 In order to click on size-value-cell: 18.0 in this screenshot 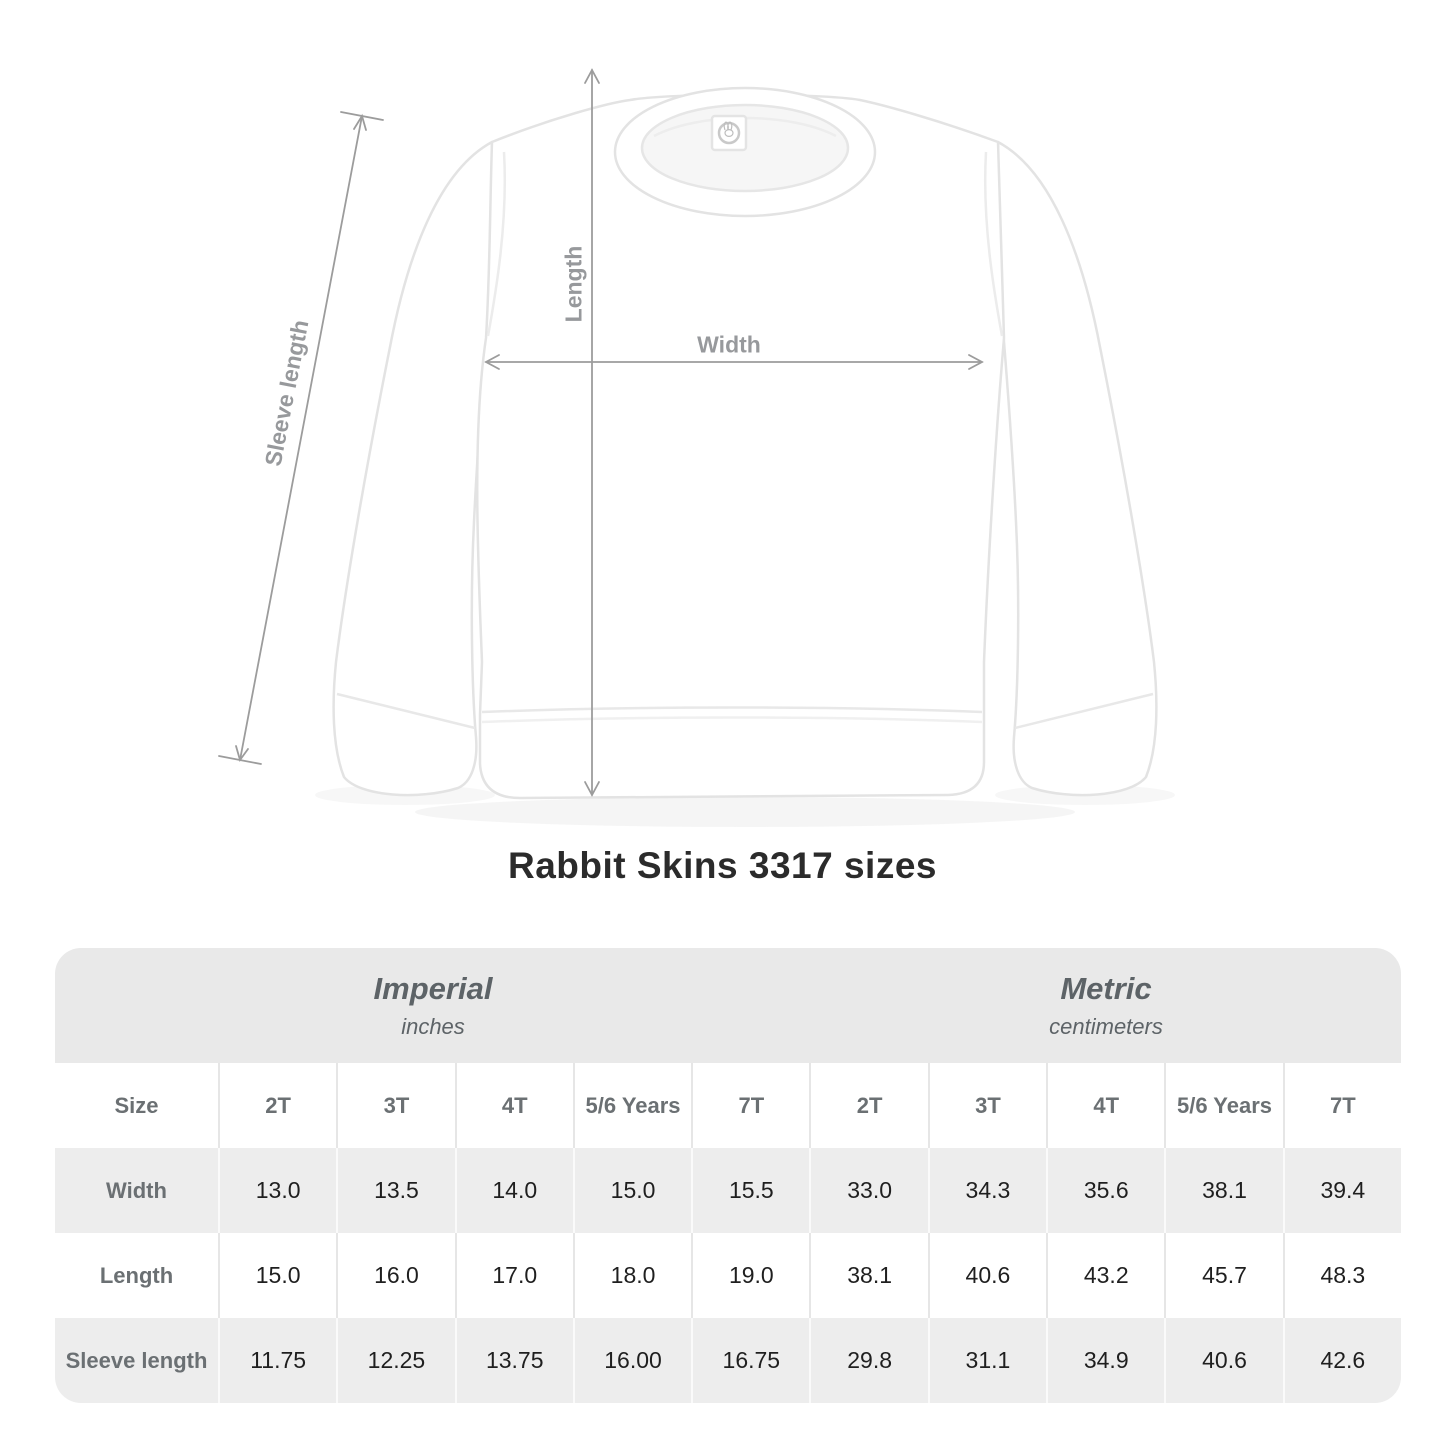, I will do `click(632, 1275)`.